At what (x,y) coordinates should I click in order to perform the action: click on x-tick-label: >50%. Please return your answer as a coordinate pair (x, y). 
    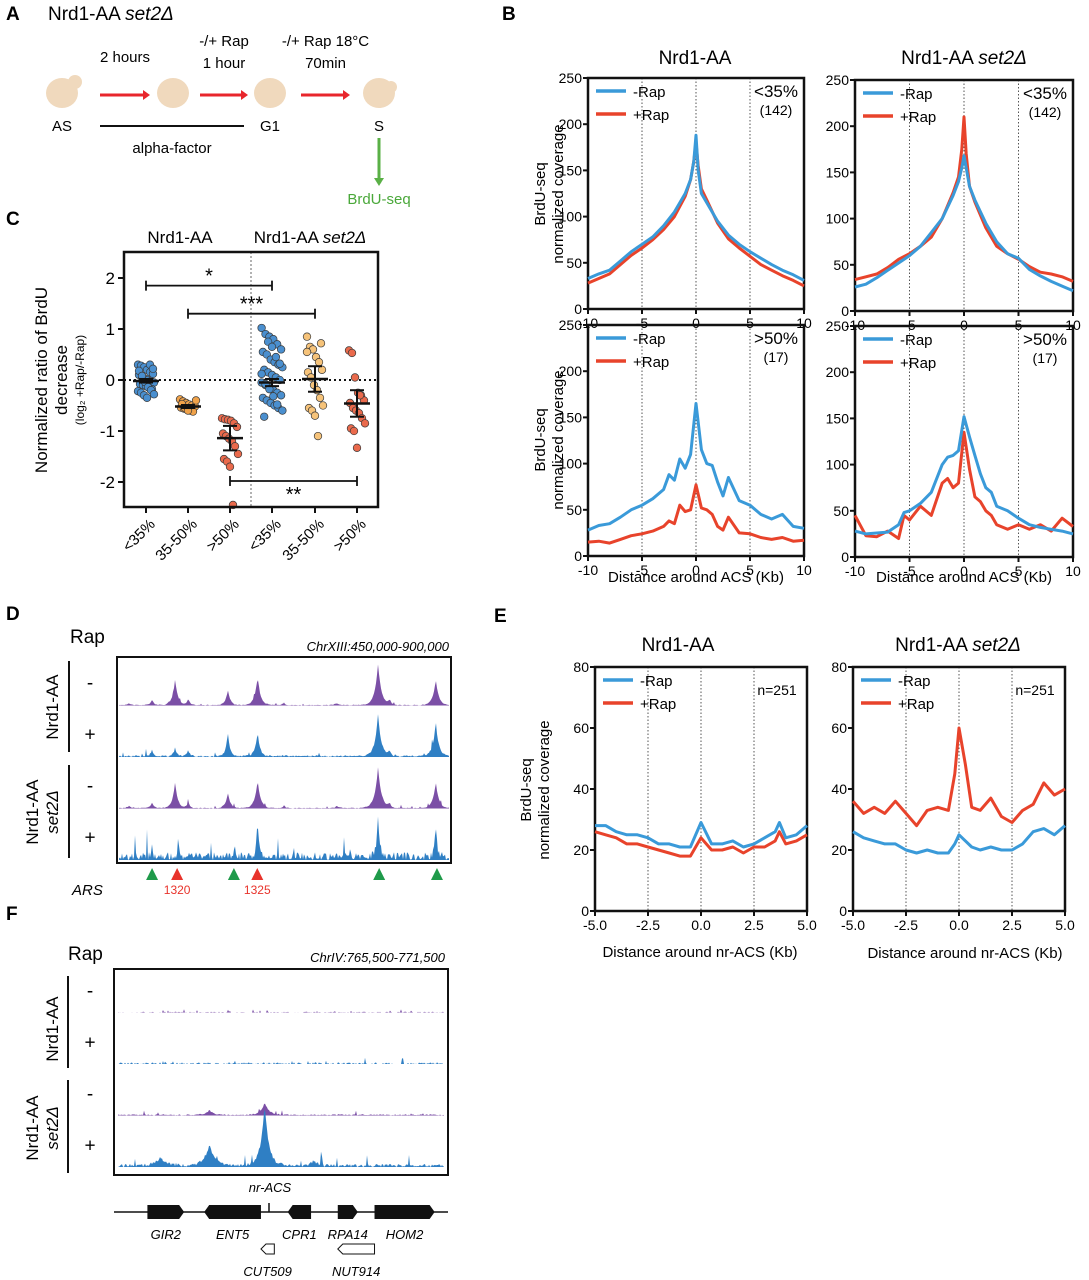
    Looking at the image, I should click on (222, 535).